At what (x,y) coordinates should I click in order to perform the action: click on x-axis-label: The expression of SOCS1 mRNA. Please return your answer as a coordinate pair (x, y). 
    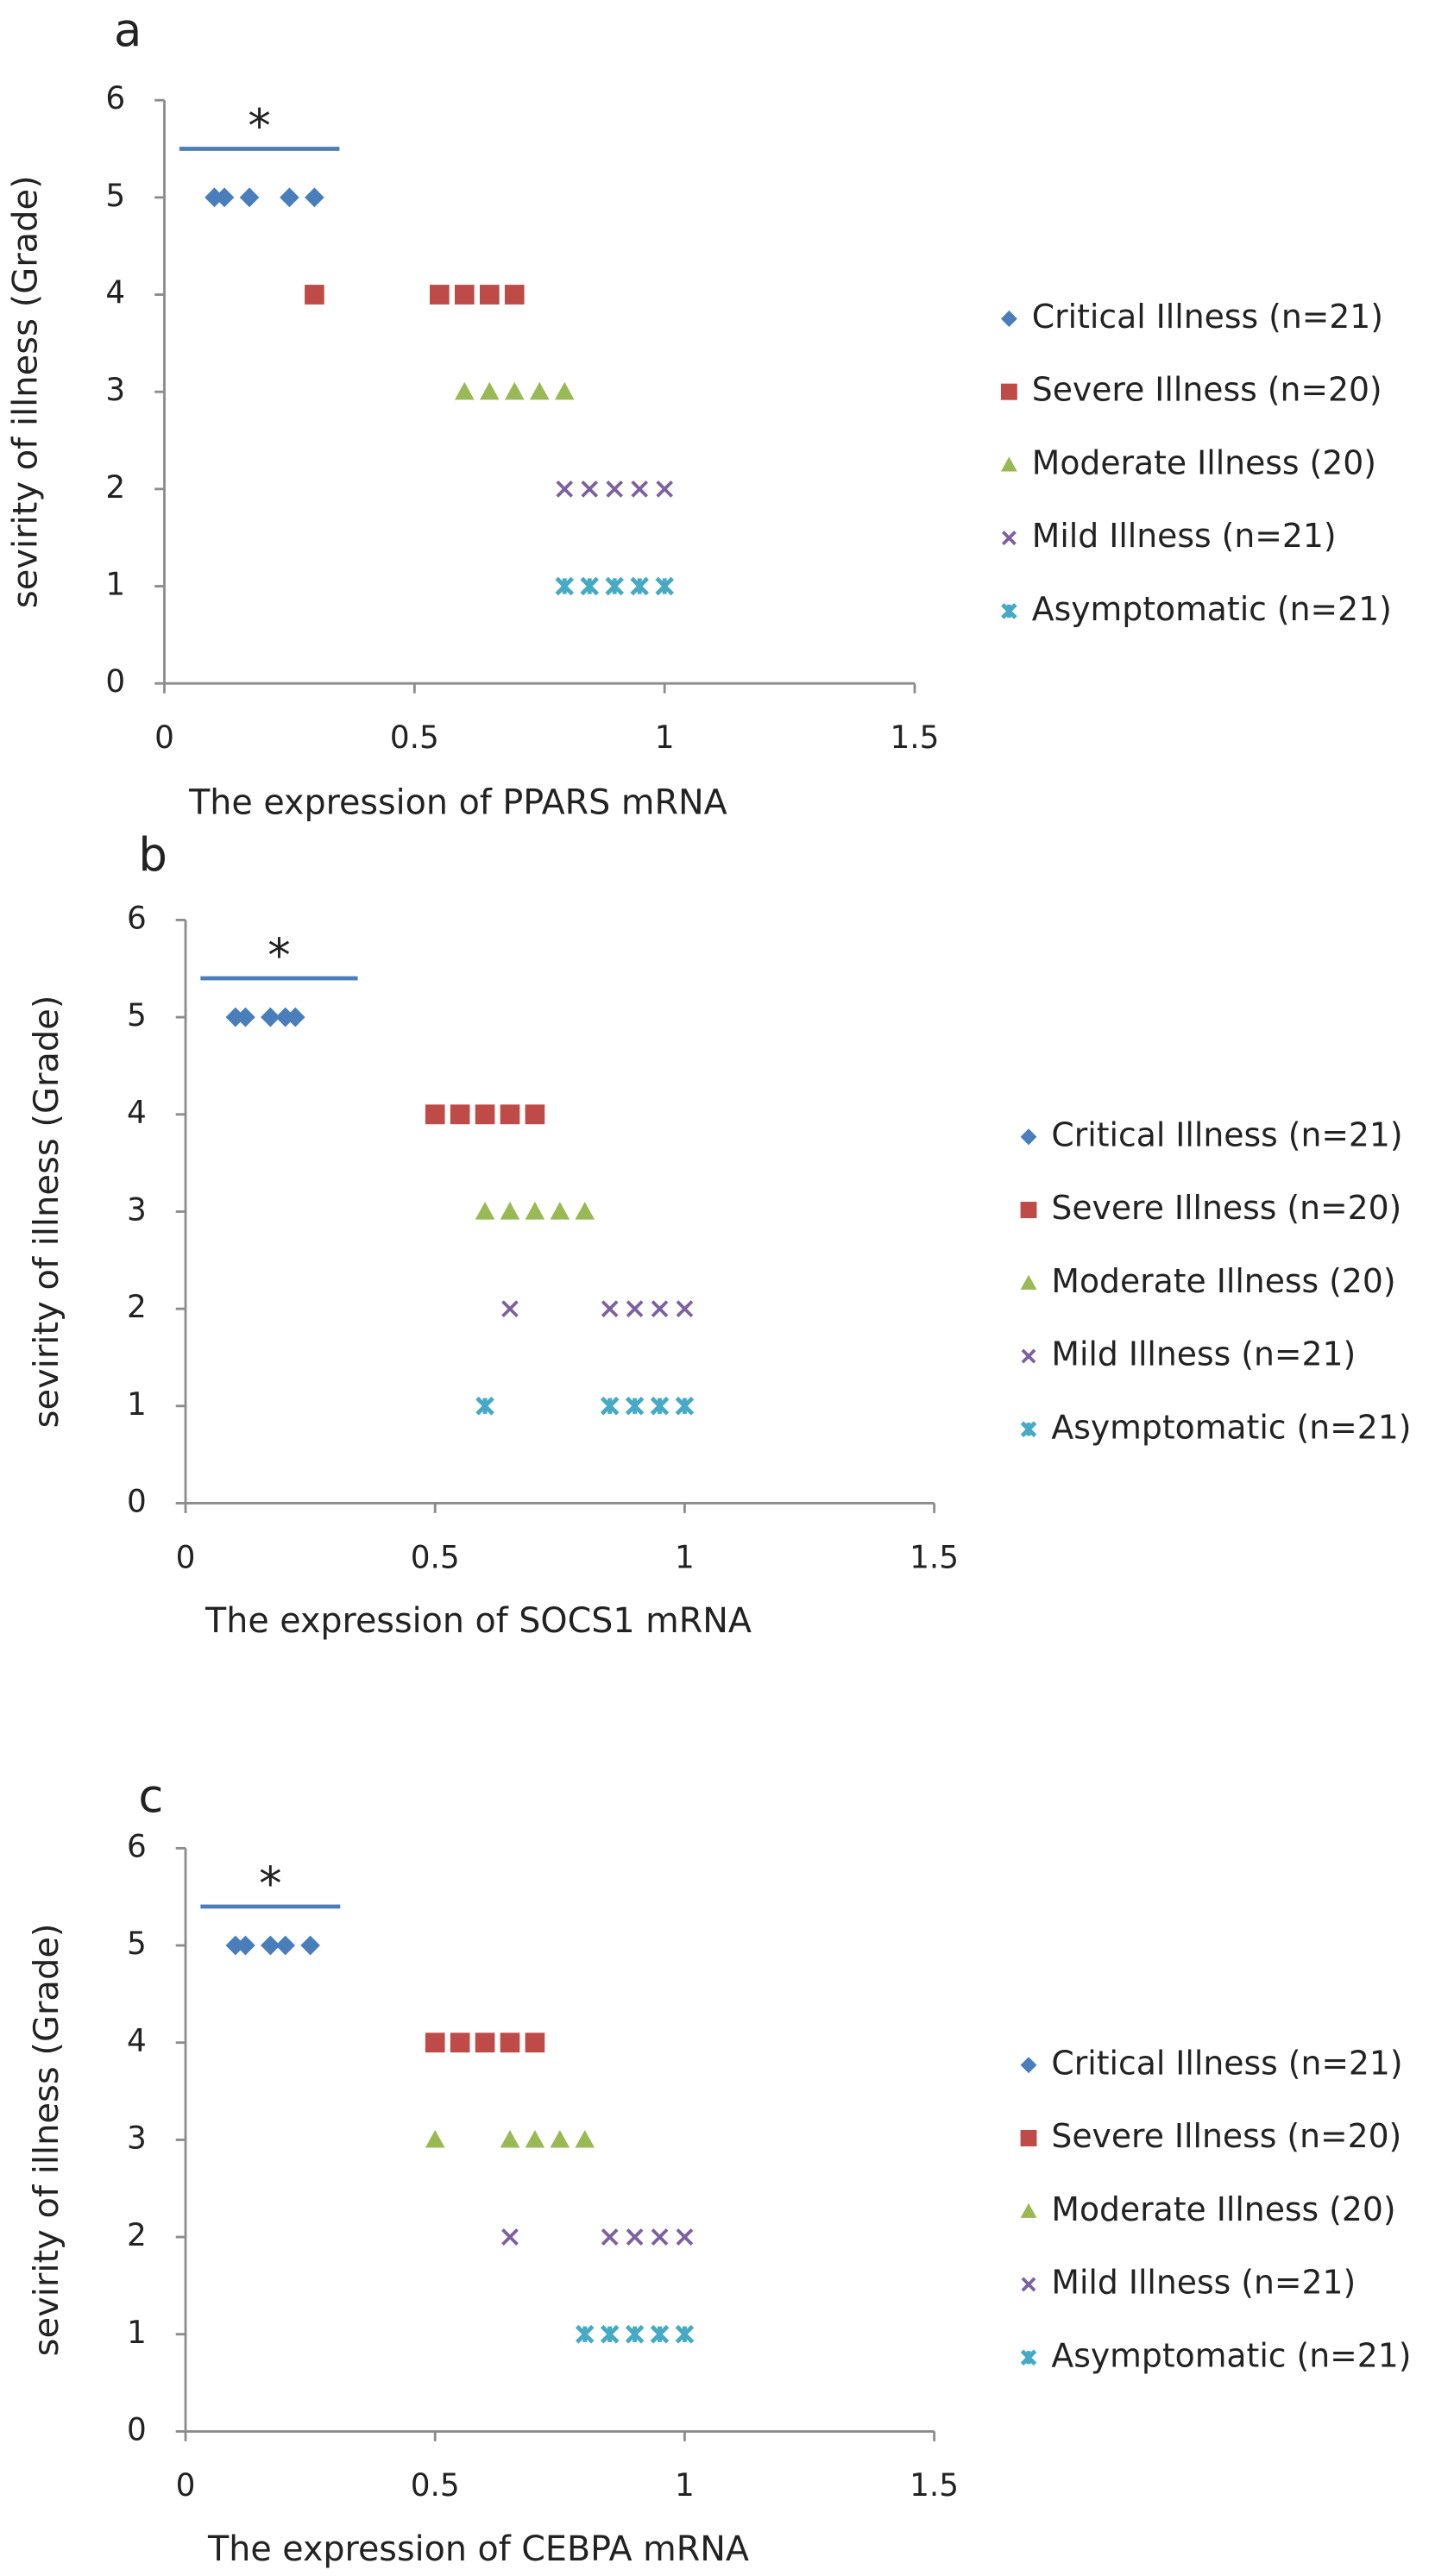
    Looking at the image, I should click on (478, 1621).